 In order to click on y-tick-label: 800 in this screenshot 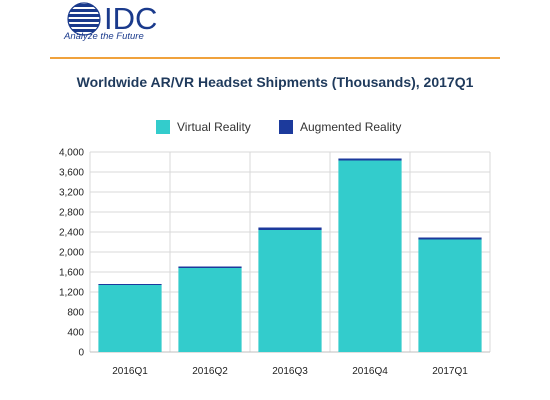, I will do `click(75, 313)`.